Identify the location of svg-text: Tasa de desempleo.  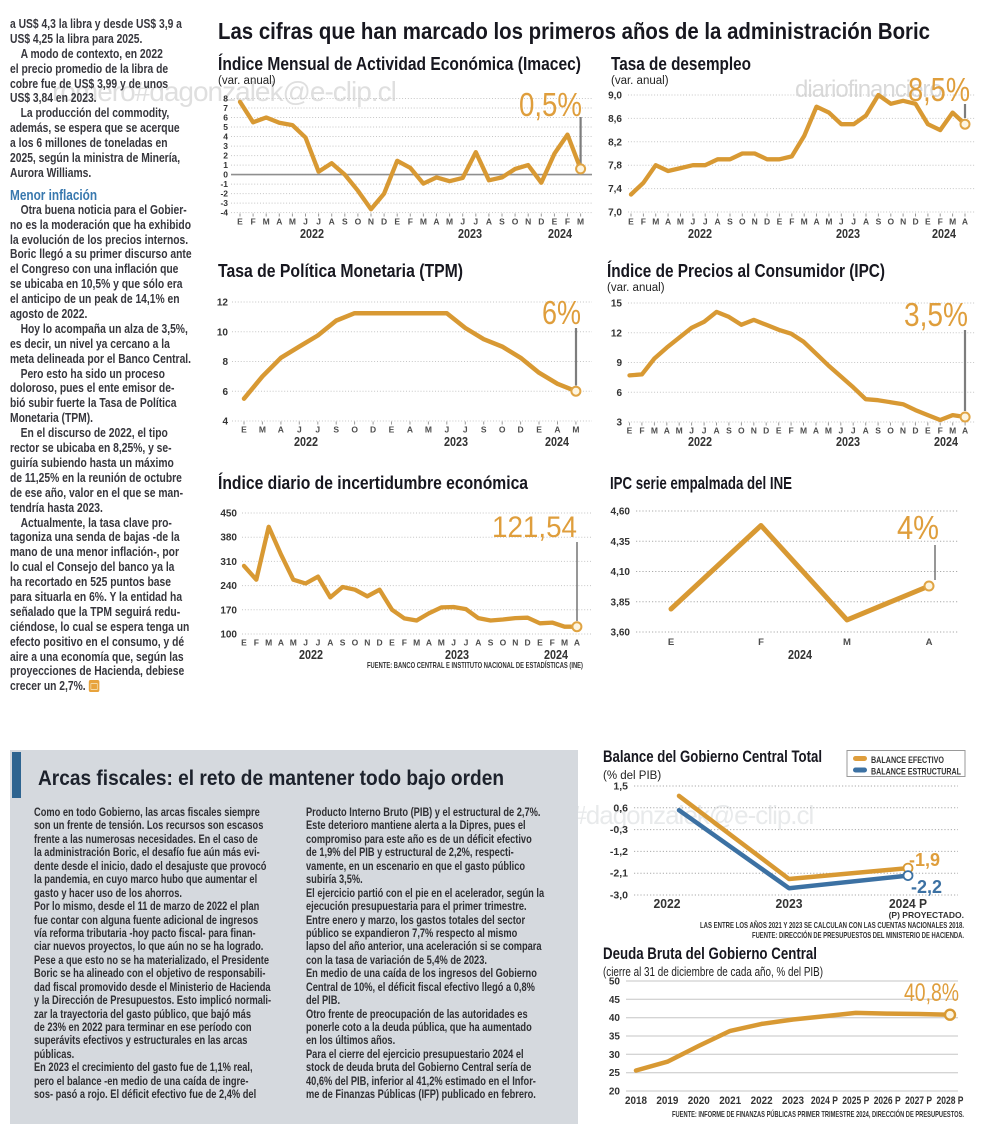
(681, 63).